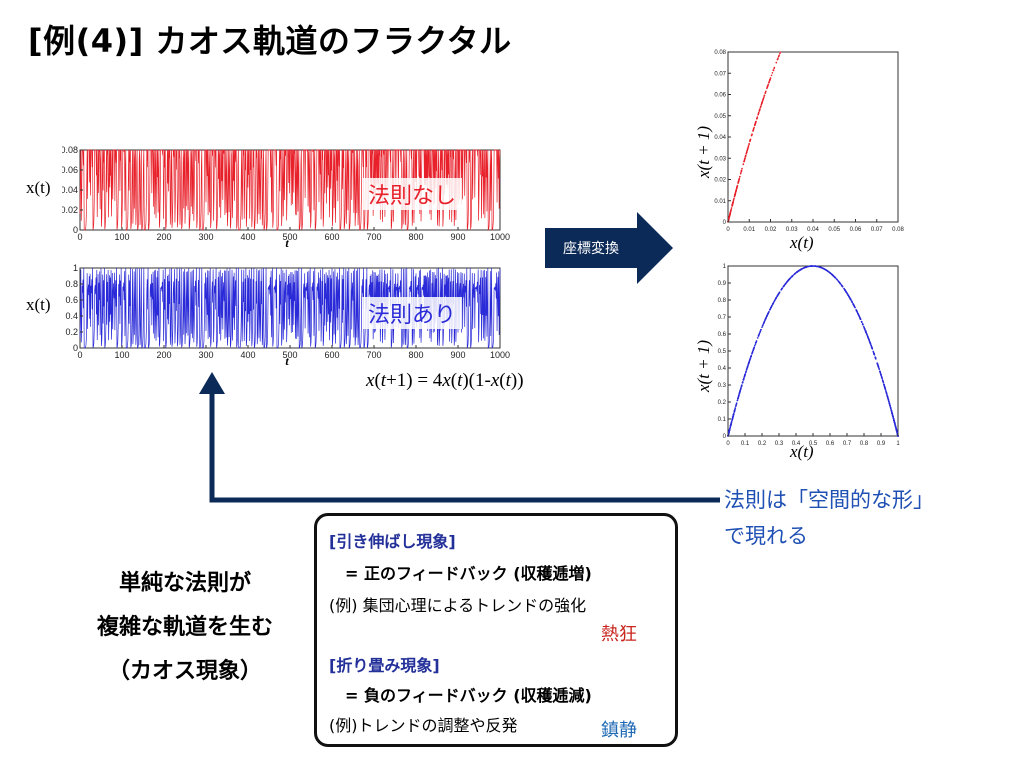 Image resolution: width=1024 pixels, height=768 pixels. What do you see at coordinates (722, 369) in the screenshot?
I see `parabola-y-tick-label: 0.4` at bounding box center [722, 369].